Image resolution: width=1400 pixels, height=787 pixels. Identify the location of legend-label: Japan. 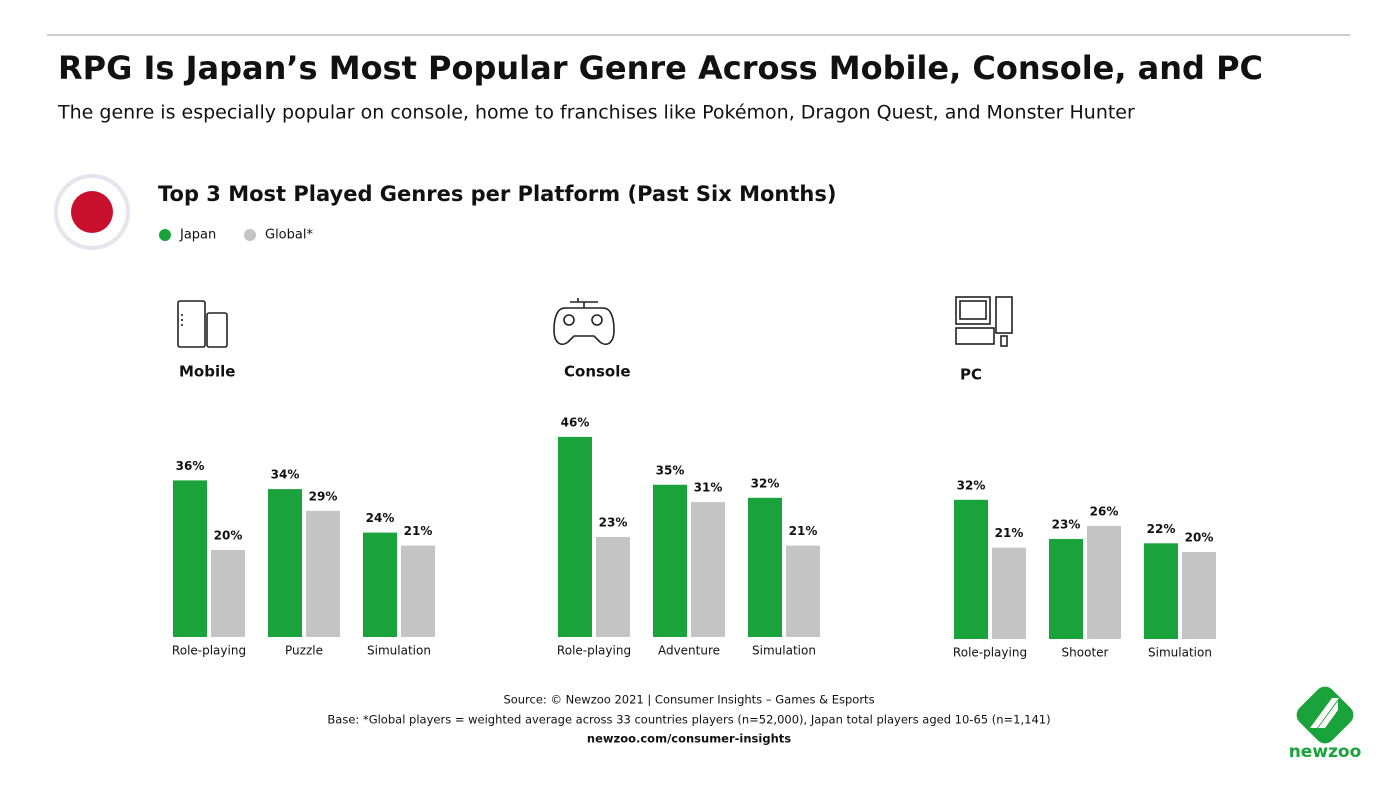
(197, 235).